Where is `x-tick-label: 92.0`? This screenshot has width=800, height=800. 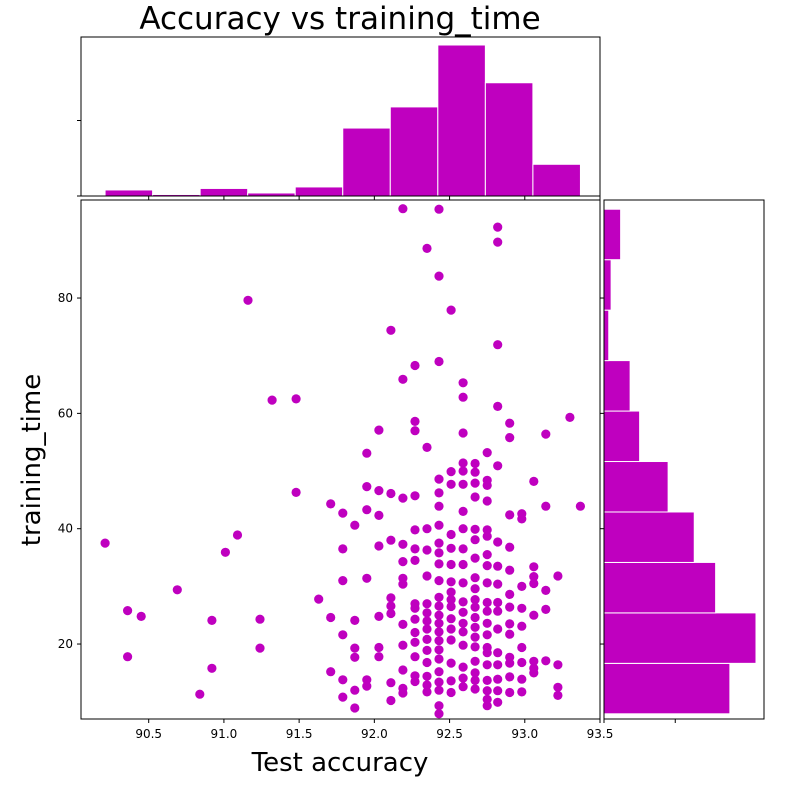
x-tick-label: 92.0 is located at coordinates (374, 734).